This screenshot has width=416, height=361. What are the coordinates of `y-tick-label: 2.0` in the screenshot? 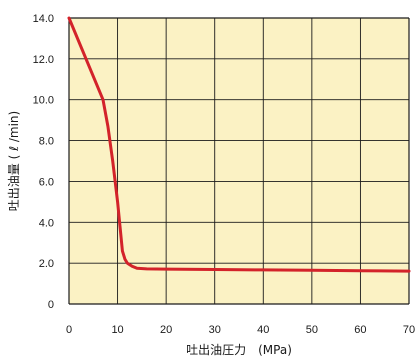 It's located at (46, 264).